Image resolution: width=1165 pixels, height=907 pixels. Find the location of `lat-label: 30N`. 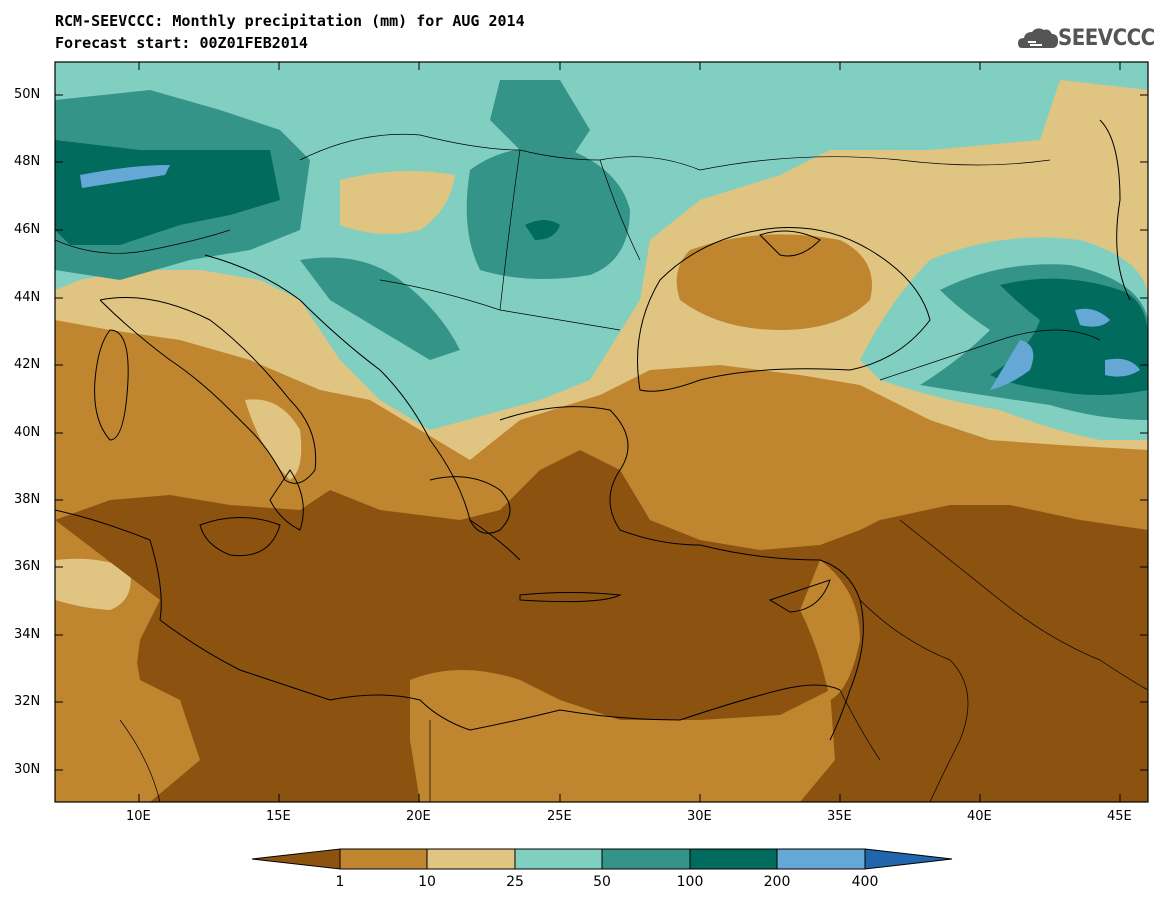

lat-label: 30N is located at coordinates (27, 769).